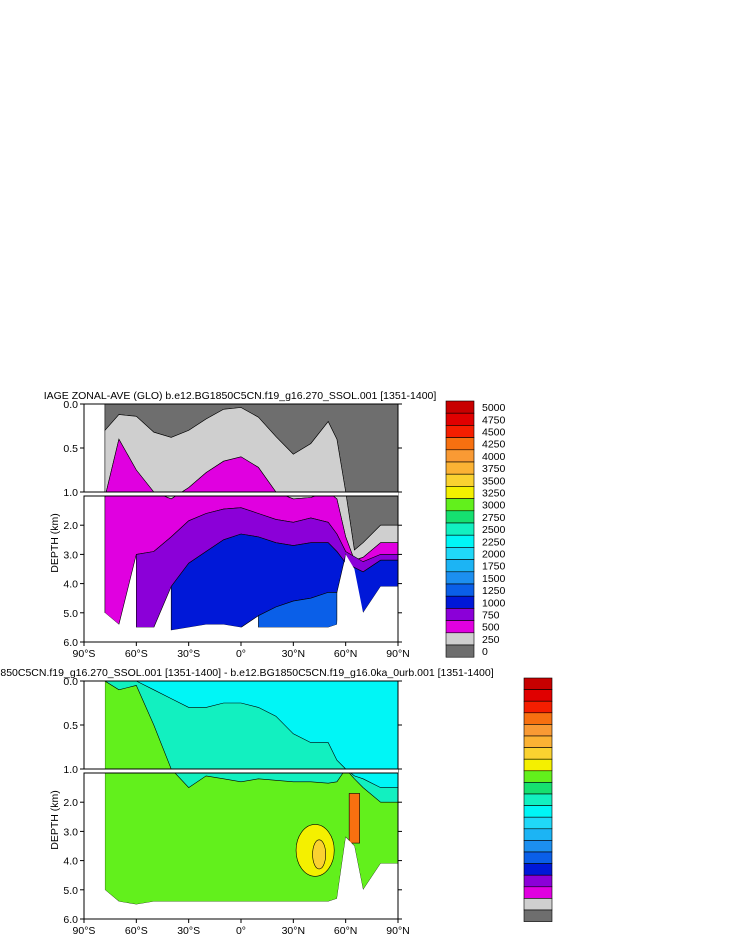 This screenshot has height=945, width=733. I want to click on legend-label: 2250, so click(494, 542).